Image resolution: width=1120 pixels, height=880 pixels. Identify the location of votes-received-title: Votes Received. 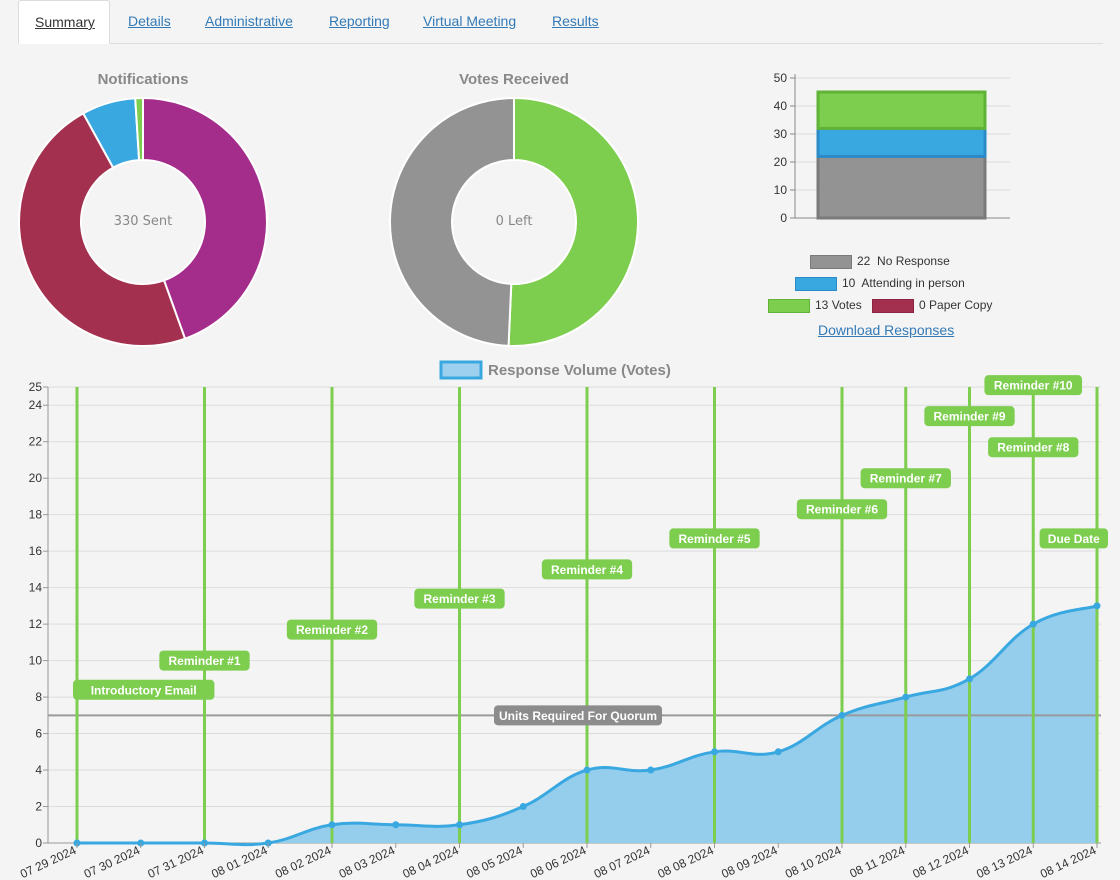
(514, 79).